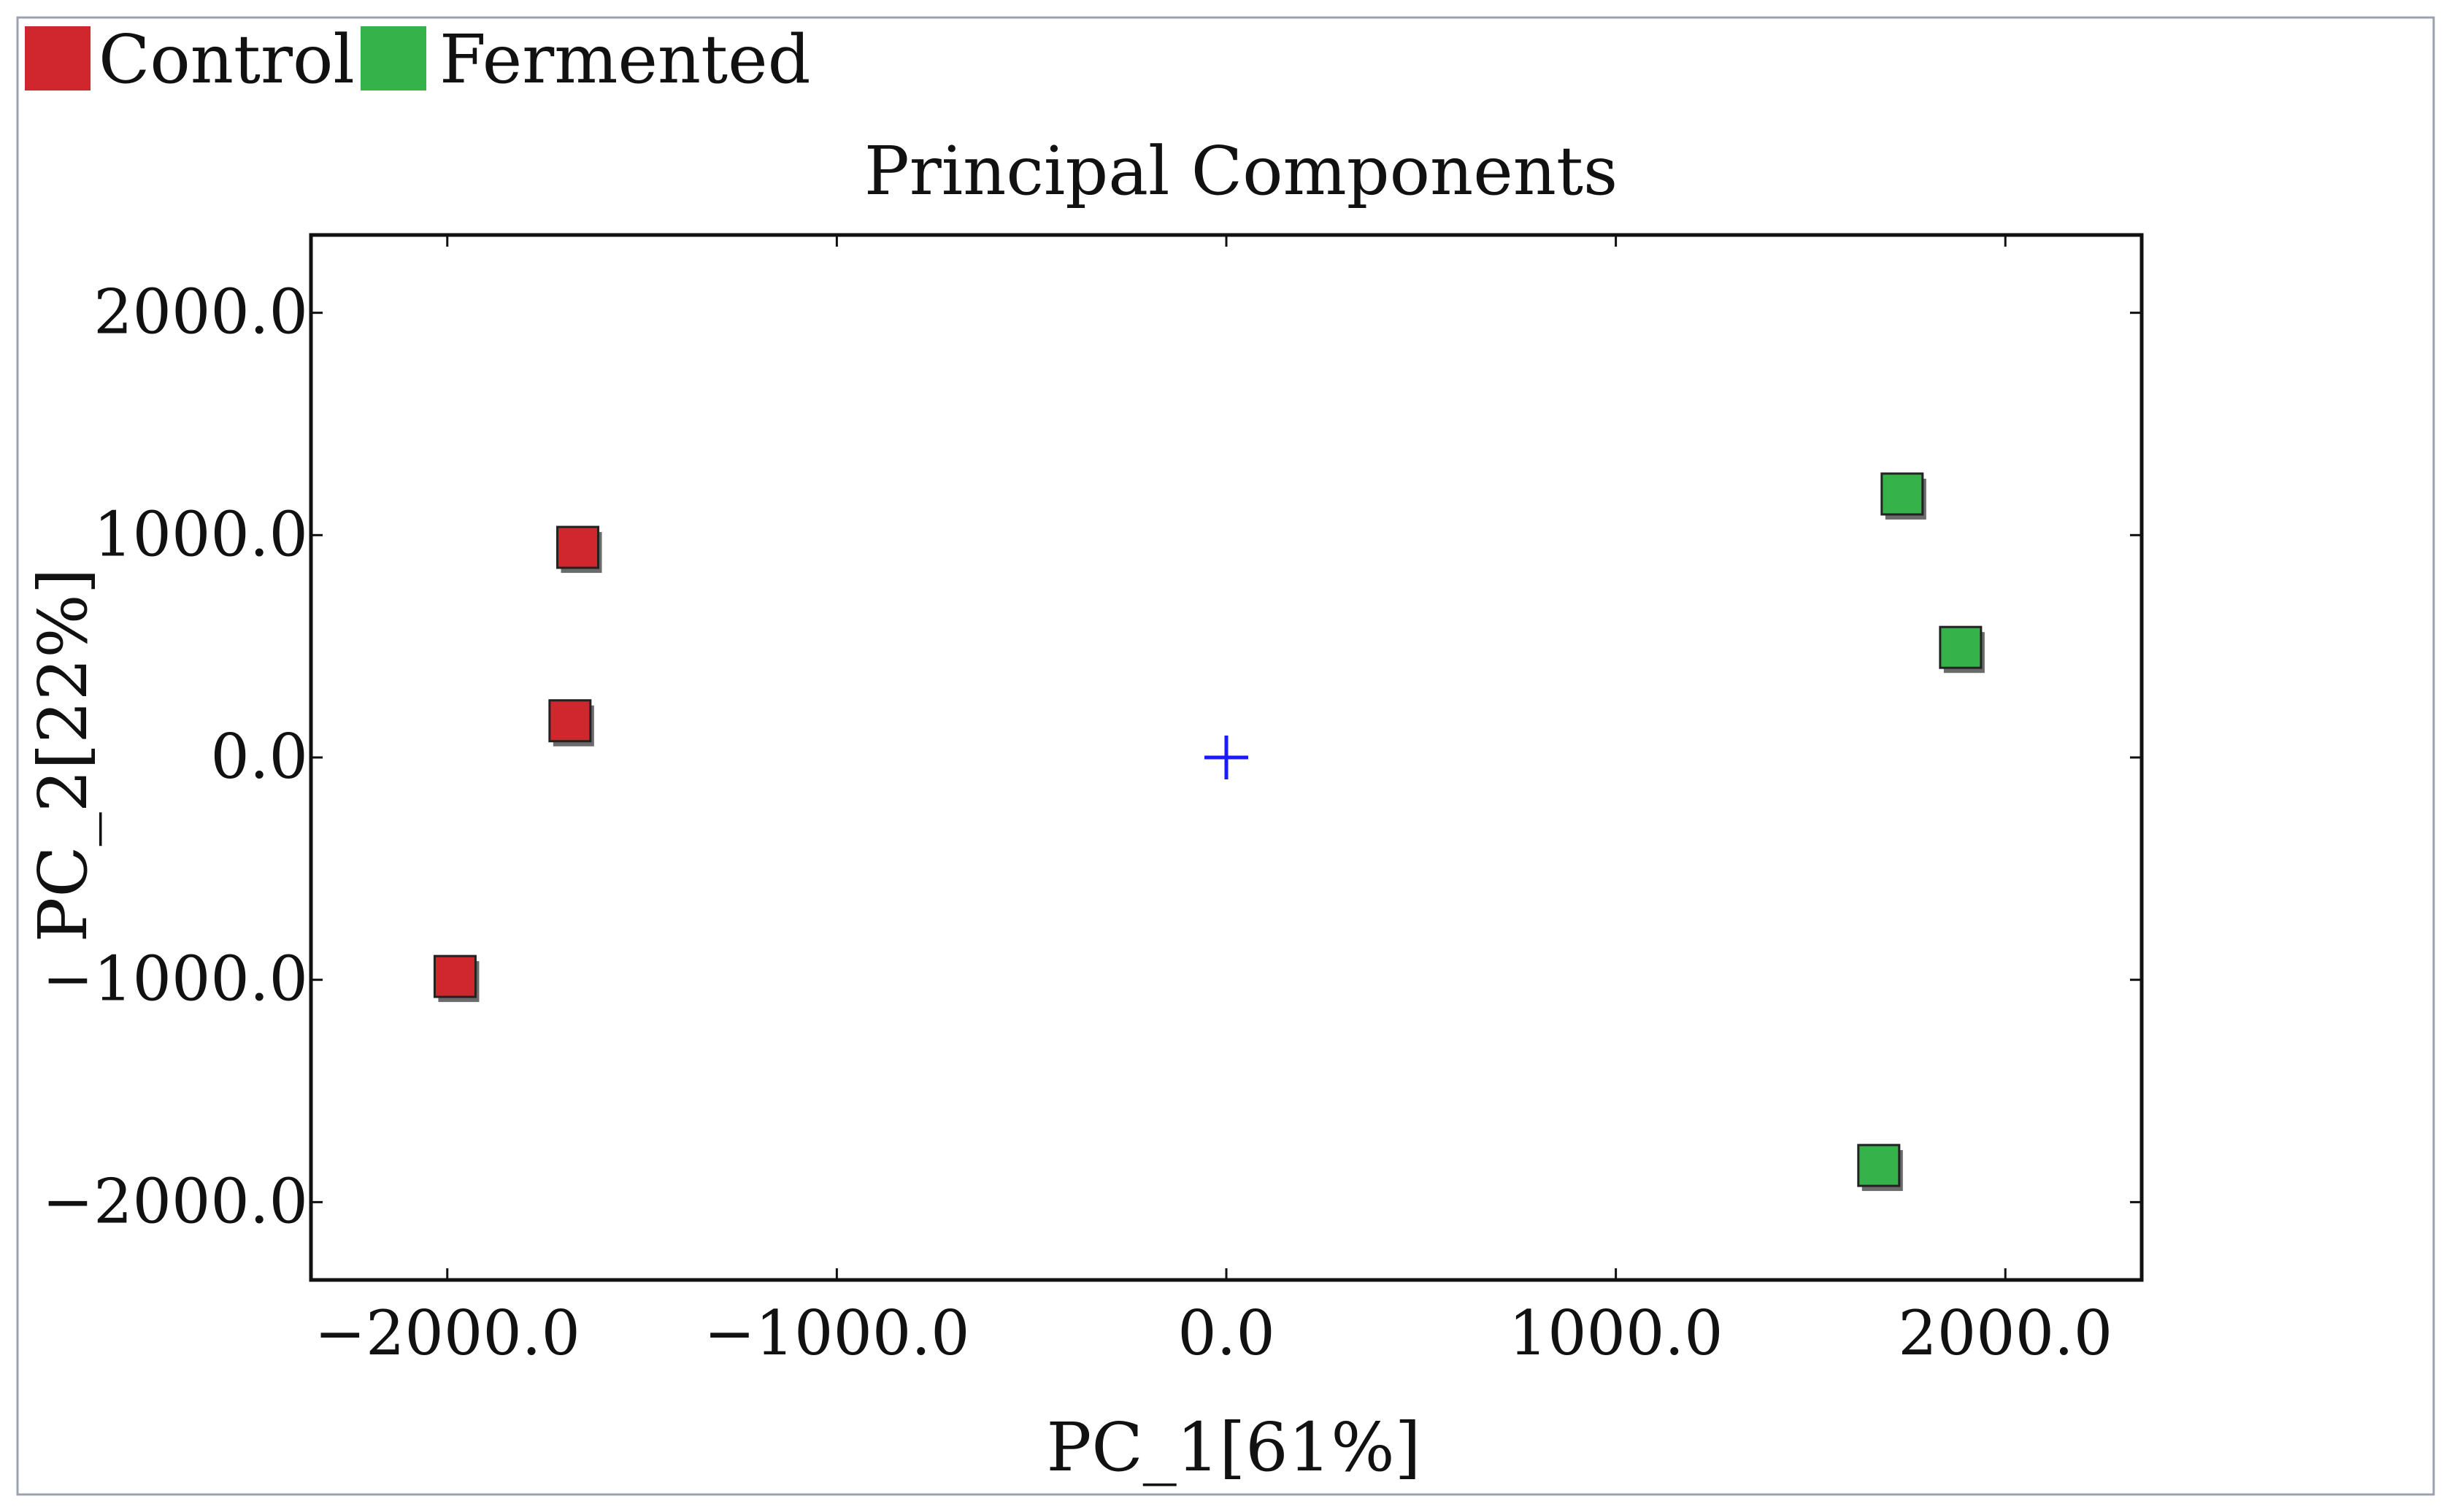 The height and width of the screenshot is (1512, 2449). I want to click on legend-swatch-control, so click(58, 58).